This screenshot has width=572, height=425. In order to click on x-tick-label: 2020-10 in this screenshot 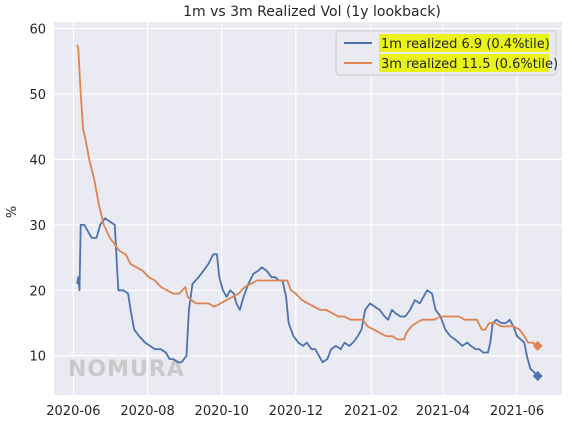, I will do `click(222, 411)`.